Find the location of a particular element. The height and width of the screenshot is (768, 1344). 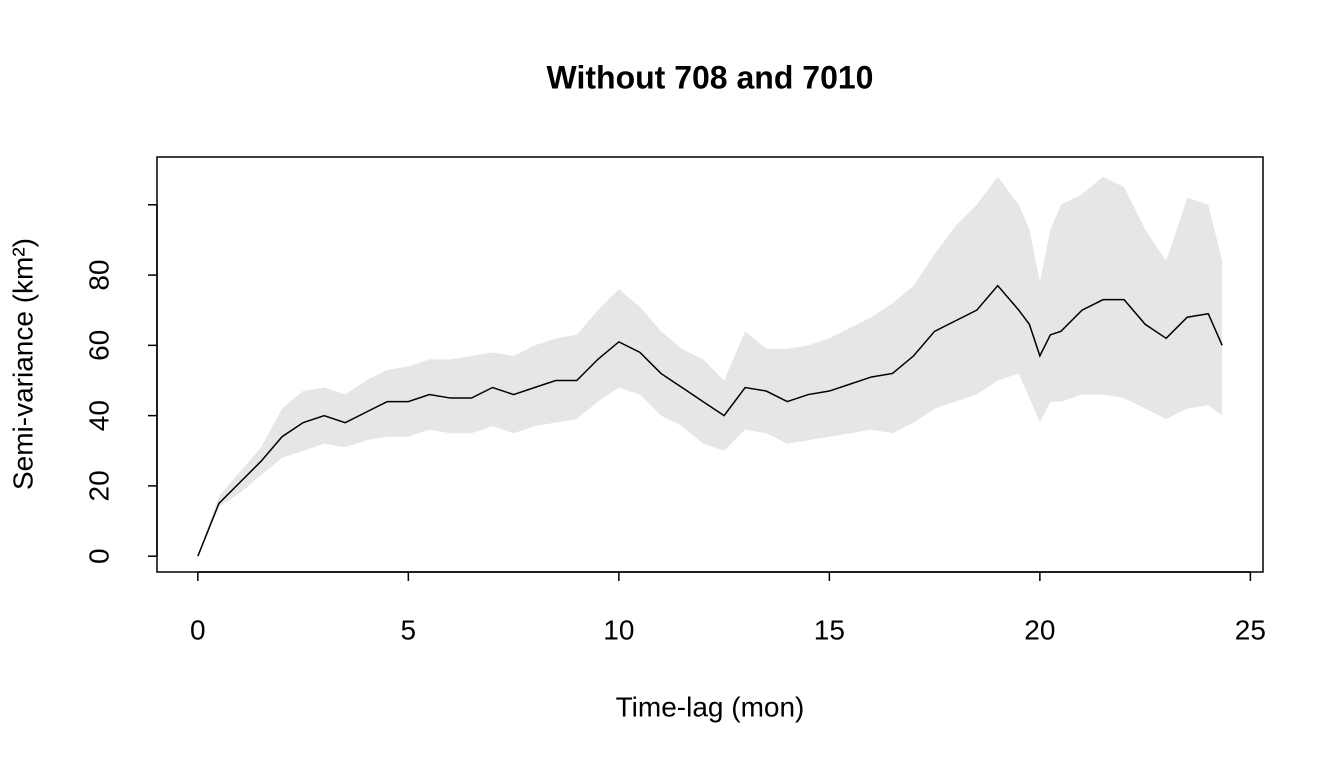

x-tick-label: 10 is located at coordinates (618, 629).